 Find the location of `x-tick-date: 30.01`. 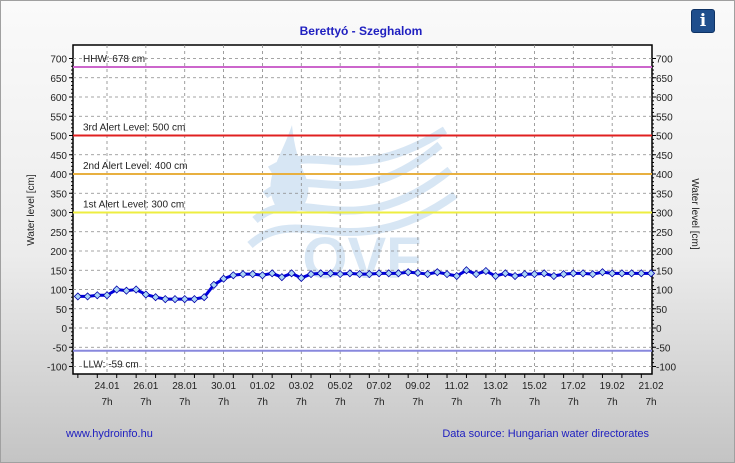

x-tick-date: 30.01 is located at coordinates (223, 386).